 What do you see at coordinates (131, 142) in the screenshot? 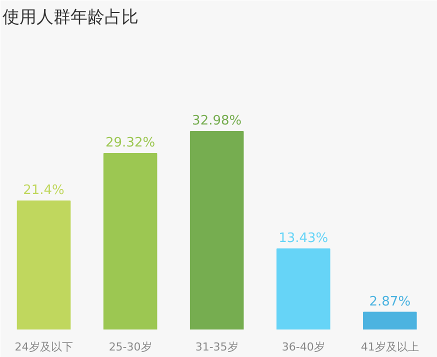
I see `data-label: 29.32%` at bounding box center [131, 142].